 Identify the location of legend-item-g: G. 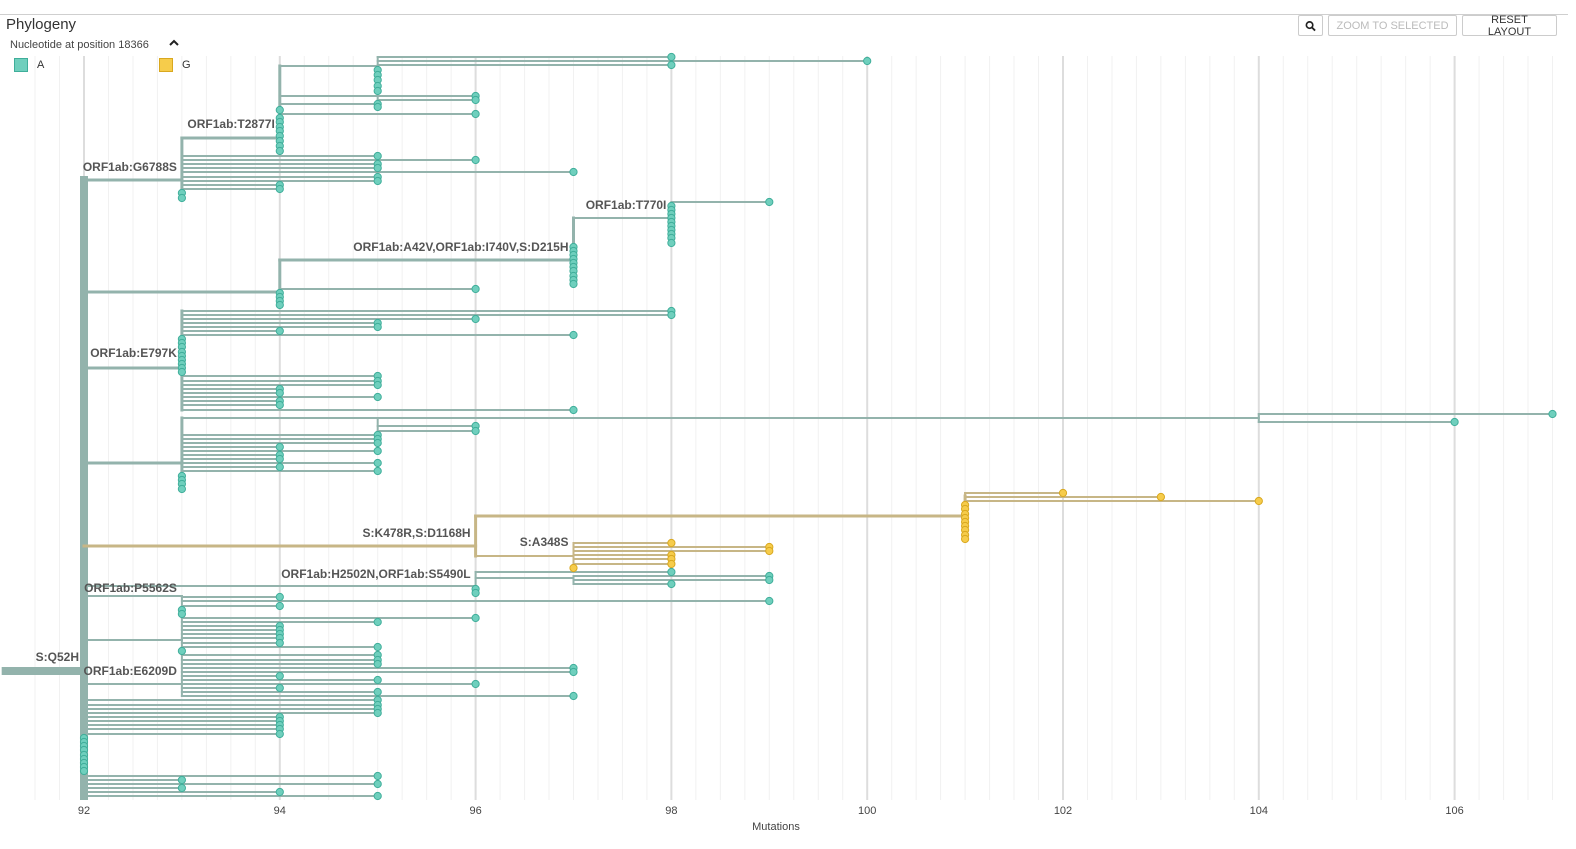
(175, 65).